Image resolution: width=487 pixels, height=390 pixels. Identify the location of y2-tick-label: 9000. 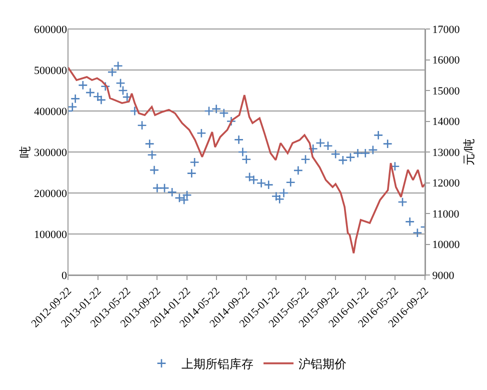
(443, 276).